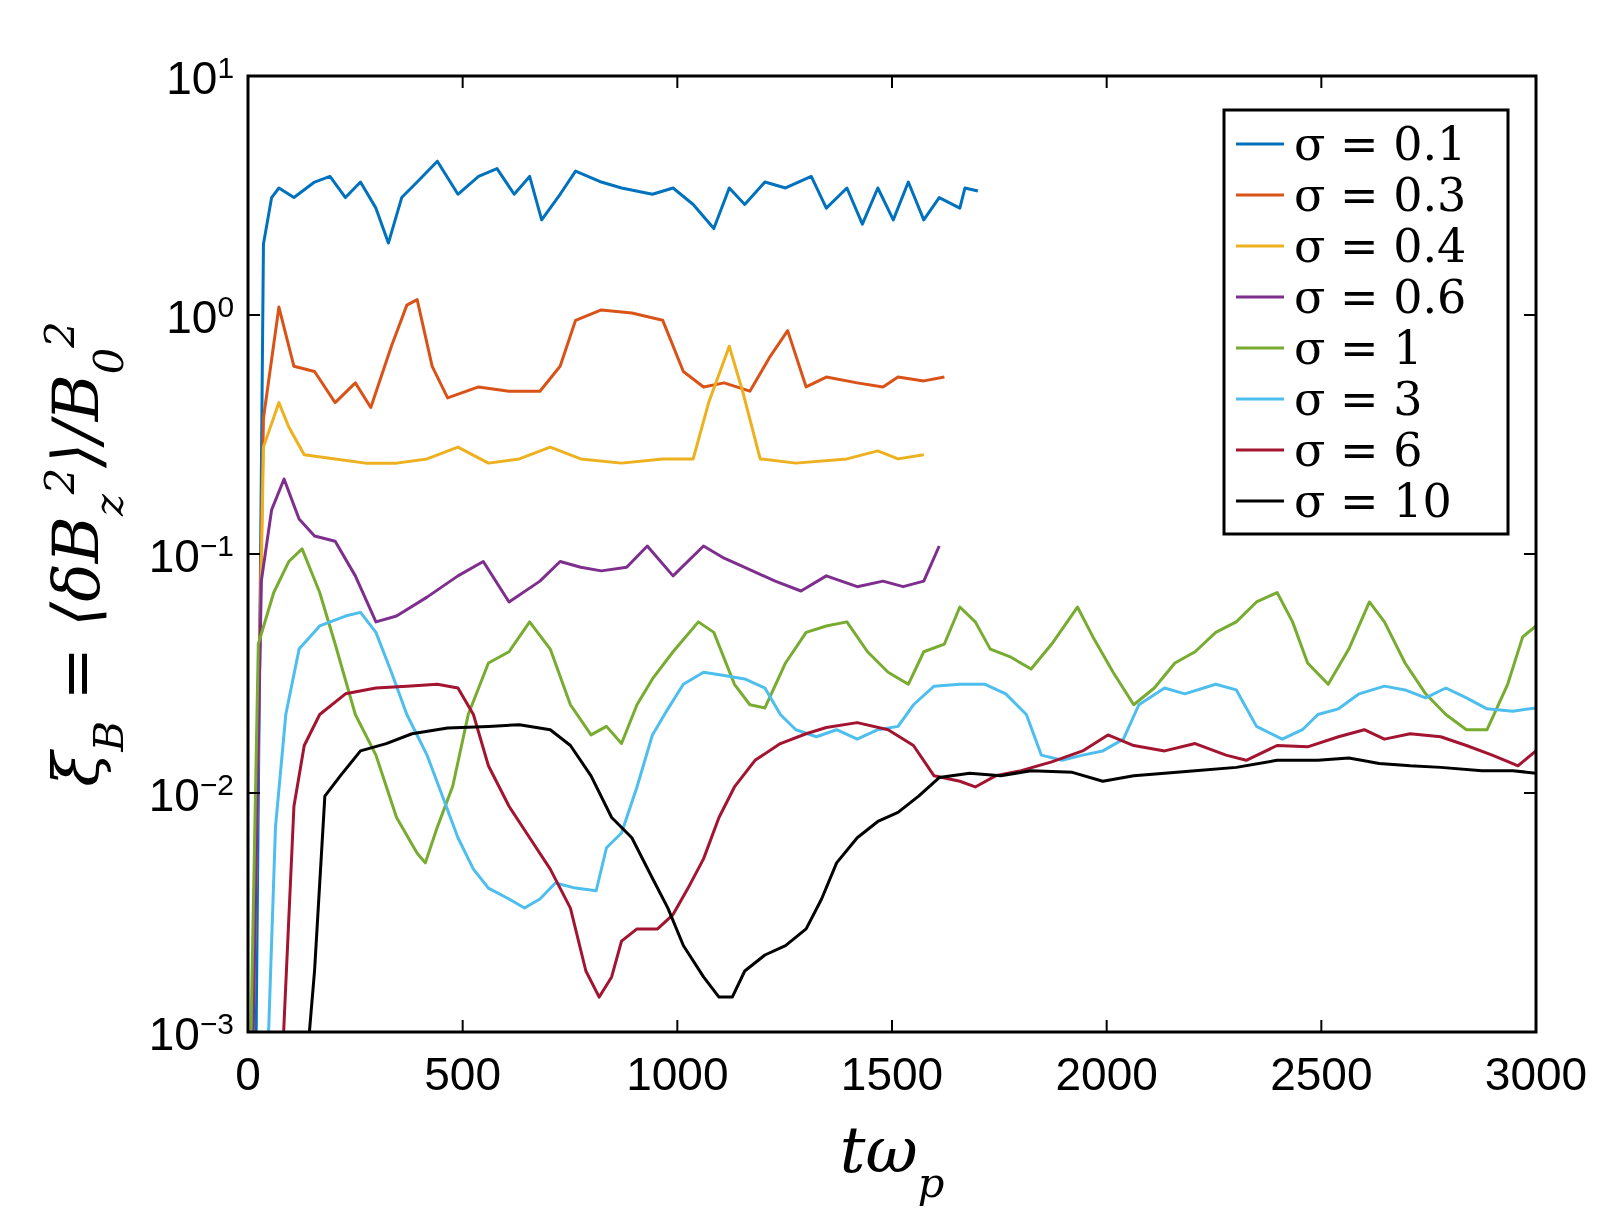 The image size is (1605, 1230). I want to click on legend-label: σ = 3, so click(1358, 399).